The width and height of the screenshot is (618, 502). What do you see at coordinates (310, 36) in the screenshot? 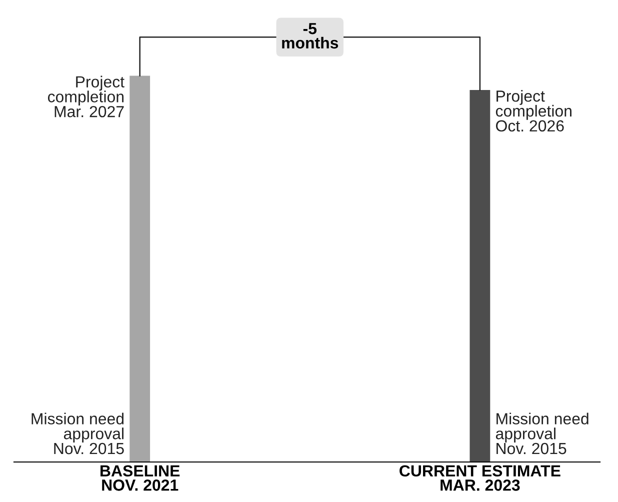
I see `text: -5 months` at bounding box center [310, 36].